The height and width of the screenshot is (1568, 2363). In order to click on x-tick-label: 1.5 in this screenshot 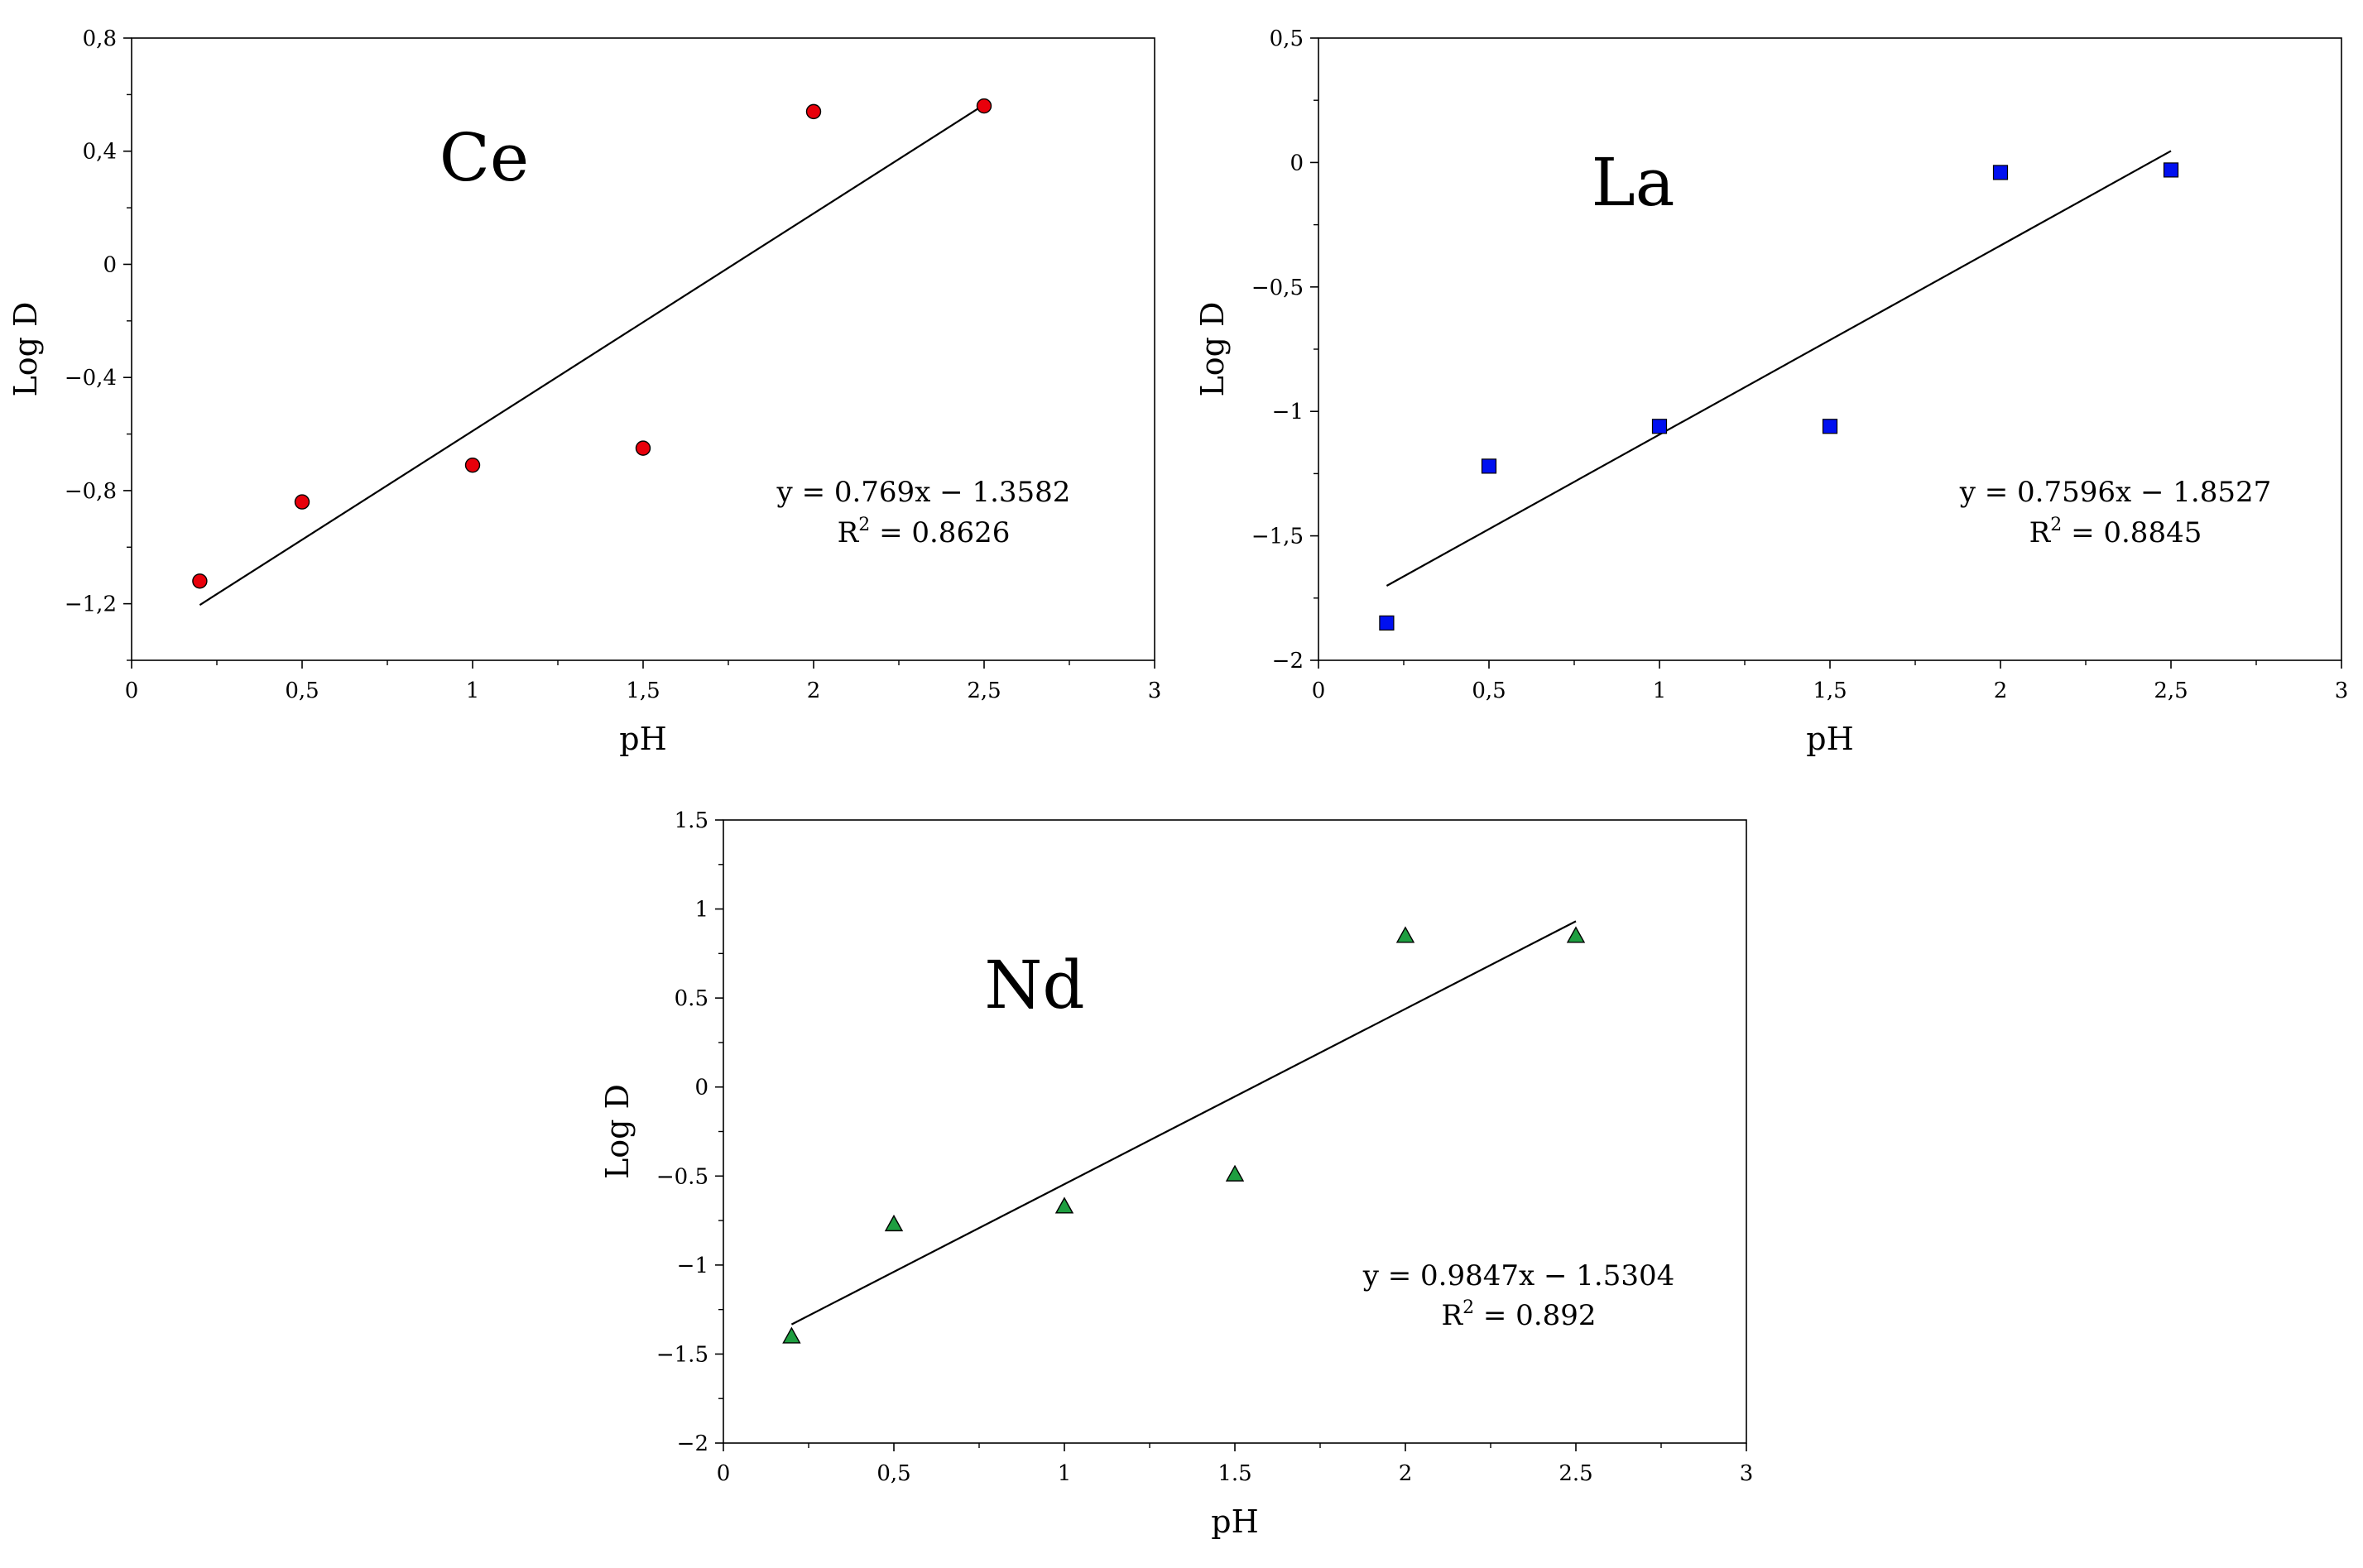, I will do `click(1235, 1474)`.